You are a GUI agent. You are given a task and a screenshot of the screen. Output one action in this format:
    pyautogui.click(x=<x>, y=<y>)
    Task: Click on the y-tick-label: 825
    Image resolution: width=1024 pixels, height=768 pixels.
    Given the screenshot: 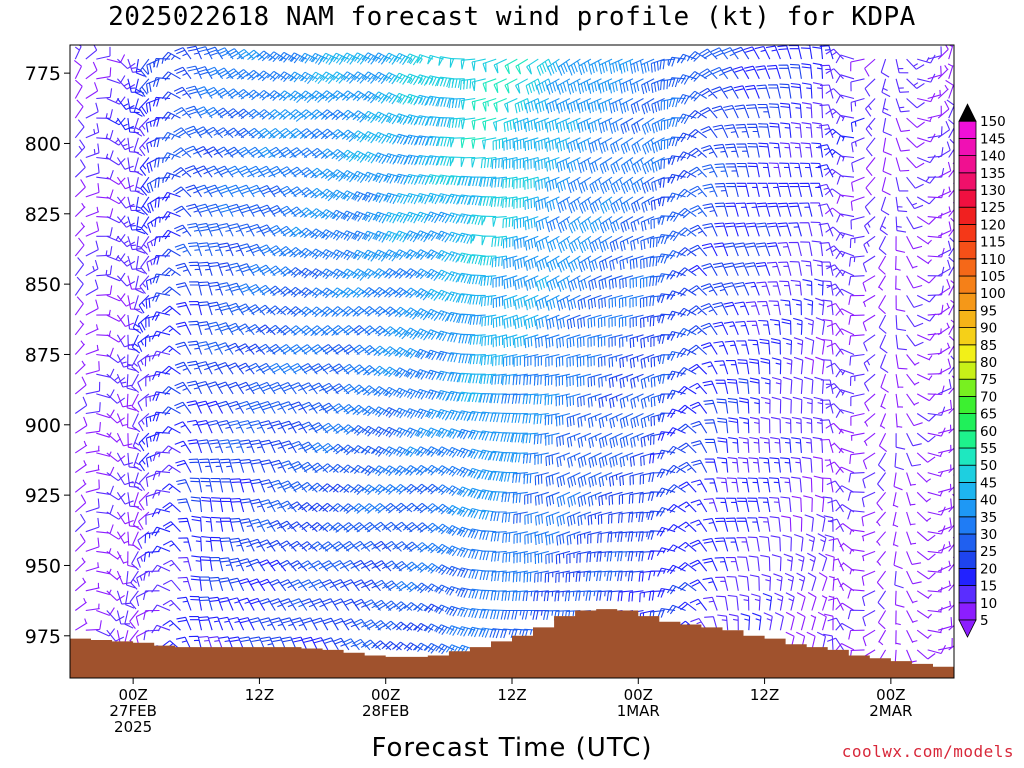 What is the action you would take?
    pyautogui.click(x=43, y=215)
    